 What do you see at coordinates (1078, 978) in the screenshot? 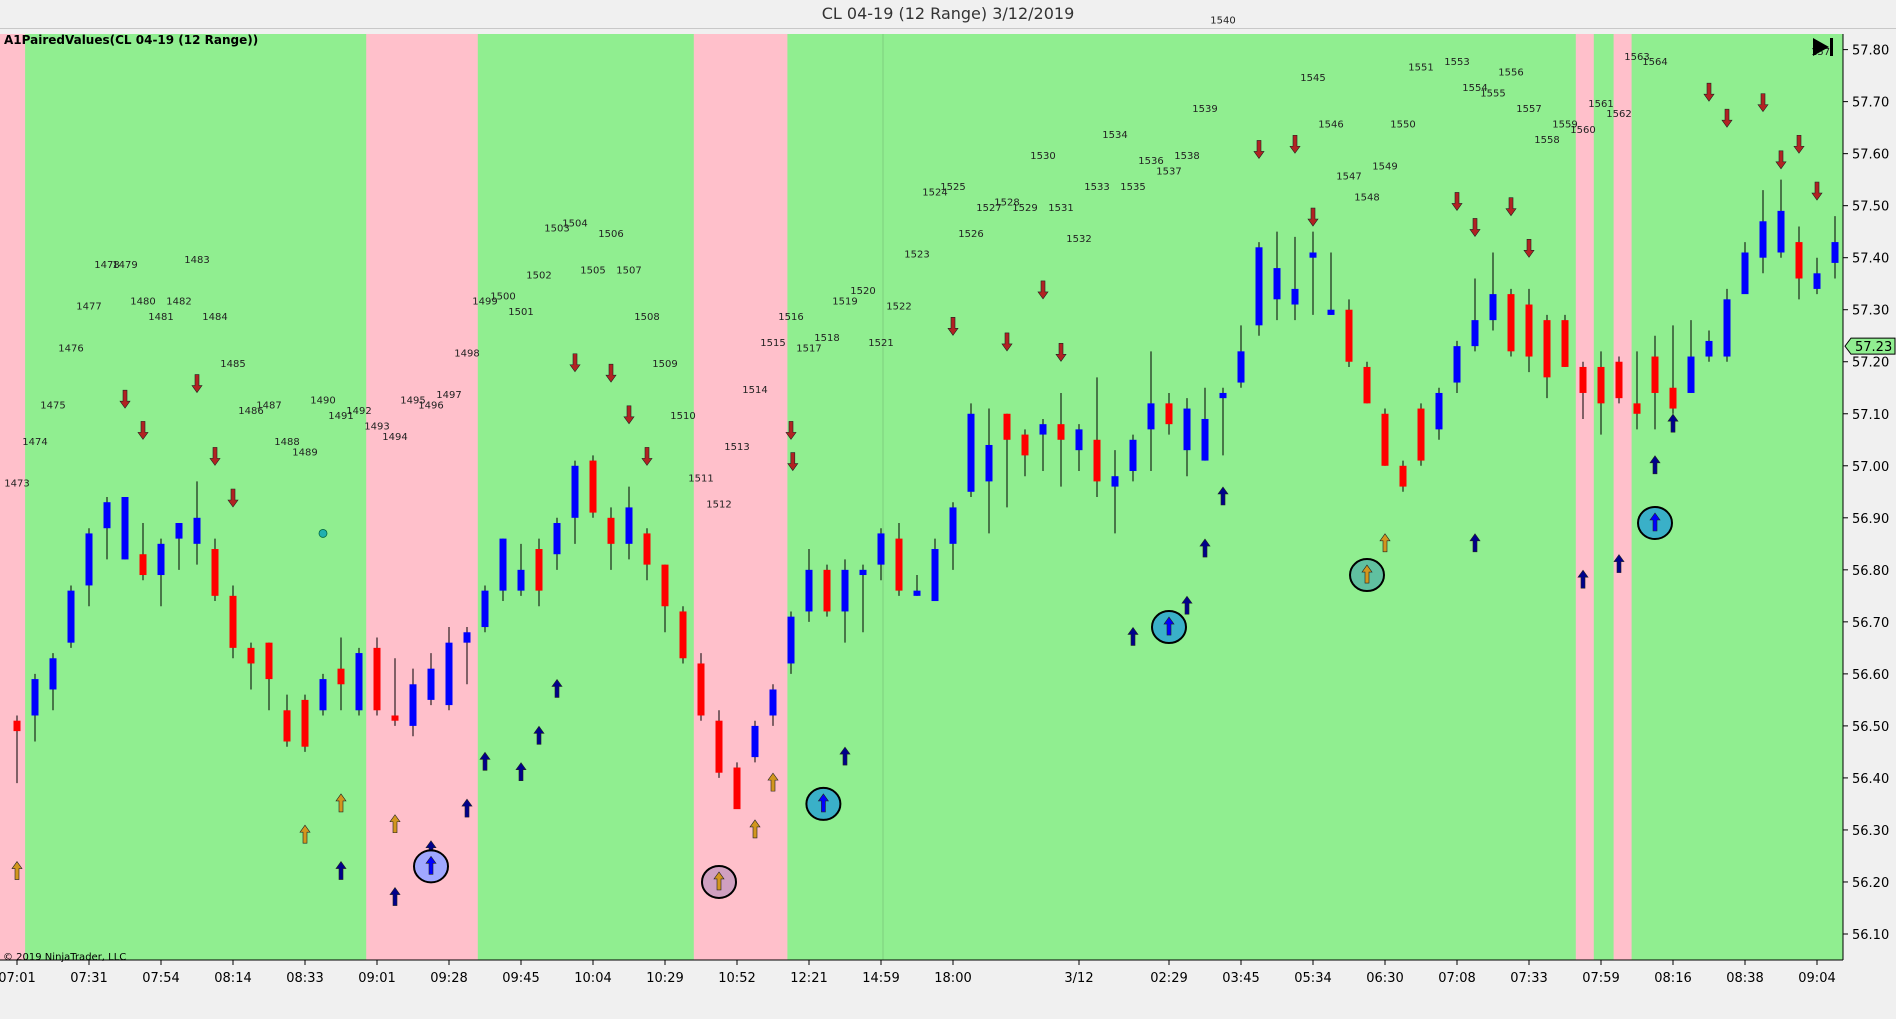
I see `x-tick-label: 3/12` at bounding box center [1078, 978].